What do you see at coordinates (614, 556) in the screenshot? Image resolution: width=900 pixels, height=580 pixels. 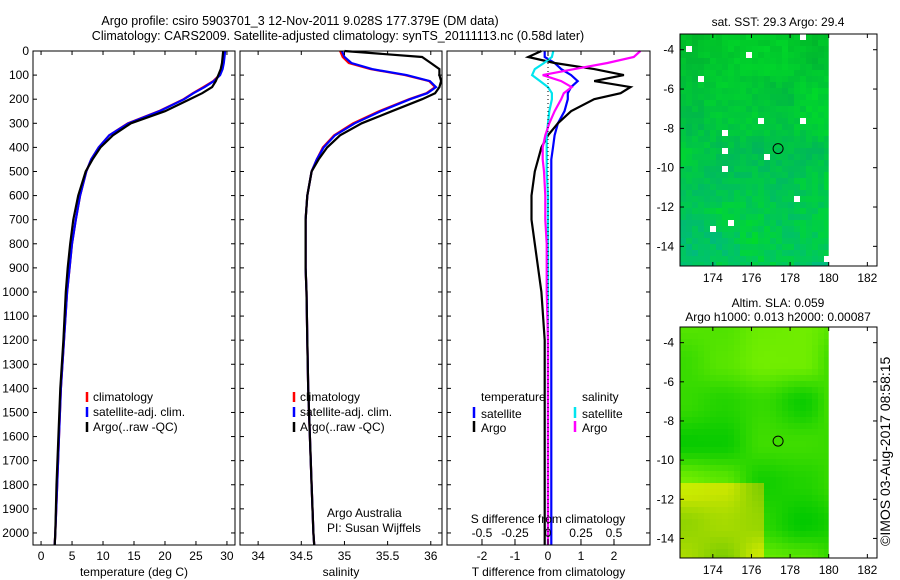 I see `x-tick-label: 2` at bounding box center [614, 556].